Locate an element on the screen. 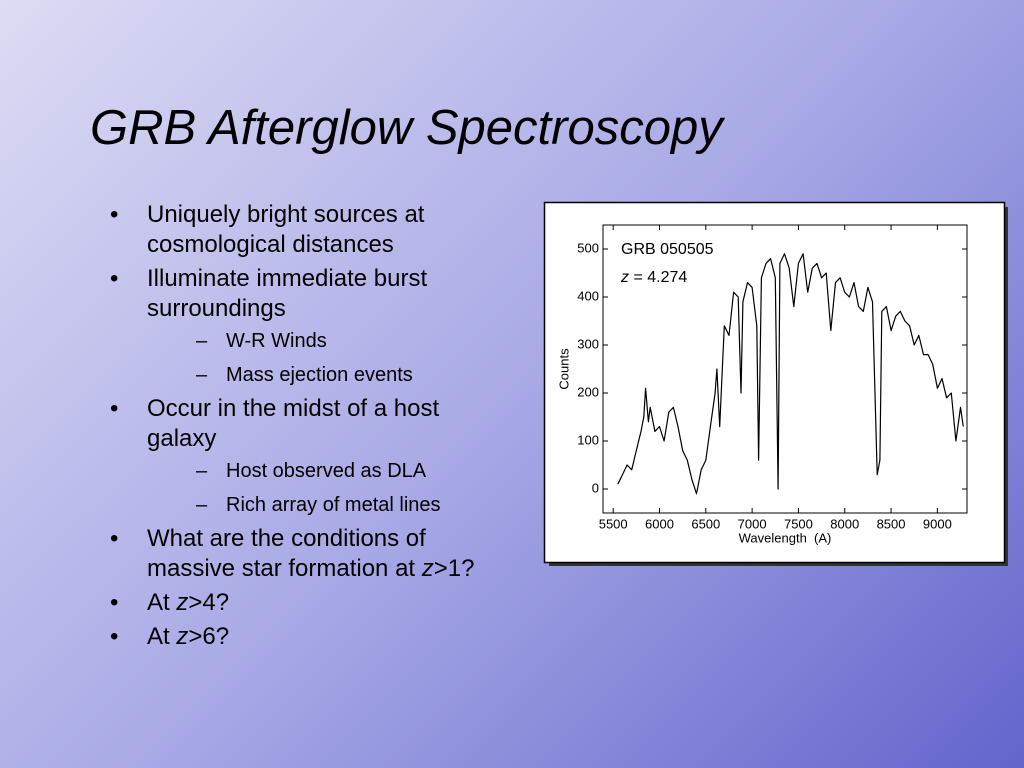 Image resolution: width=1024 pixels, height=768 pixels. bullet-text: >1? is located at coordinates (454, 568).